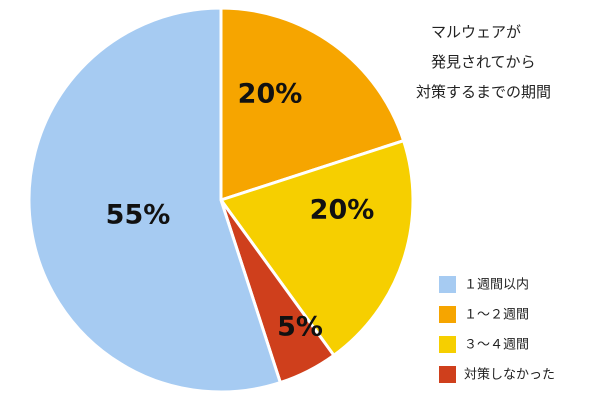 This screenshot has height=400, width=610. What do you see at coordinates (496, 285) in the screenshot?
I see `legend-label-1: １週間以内` at bounding box center [496, 285].